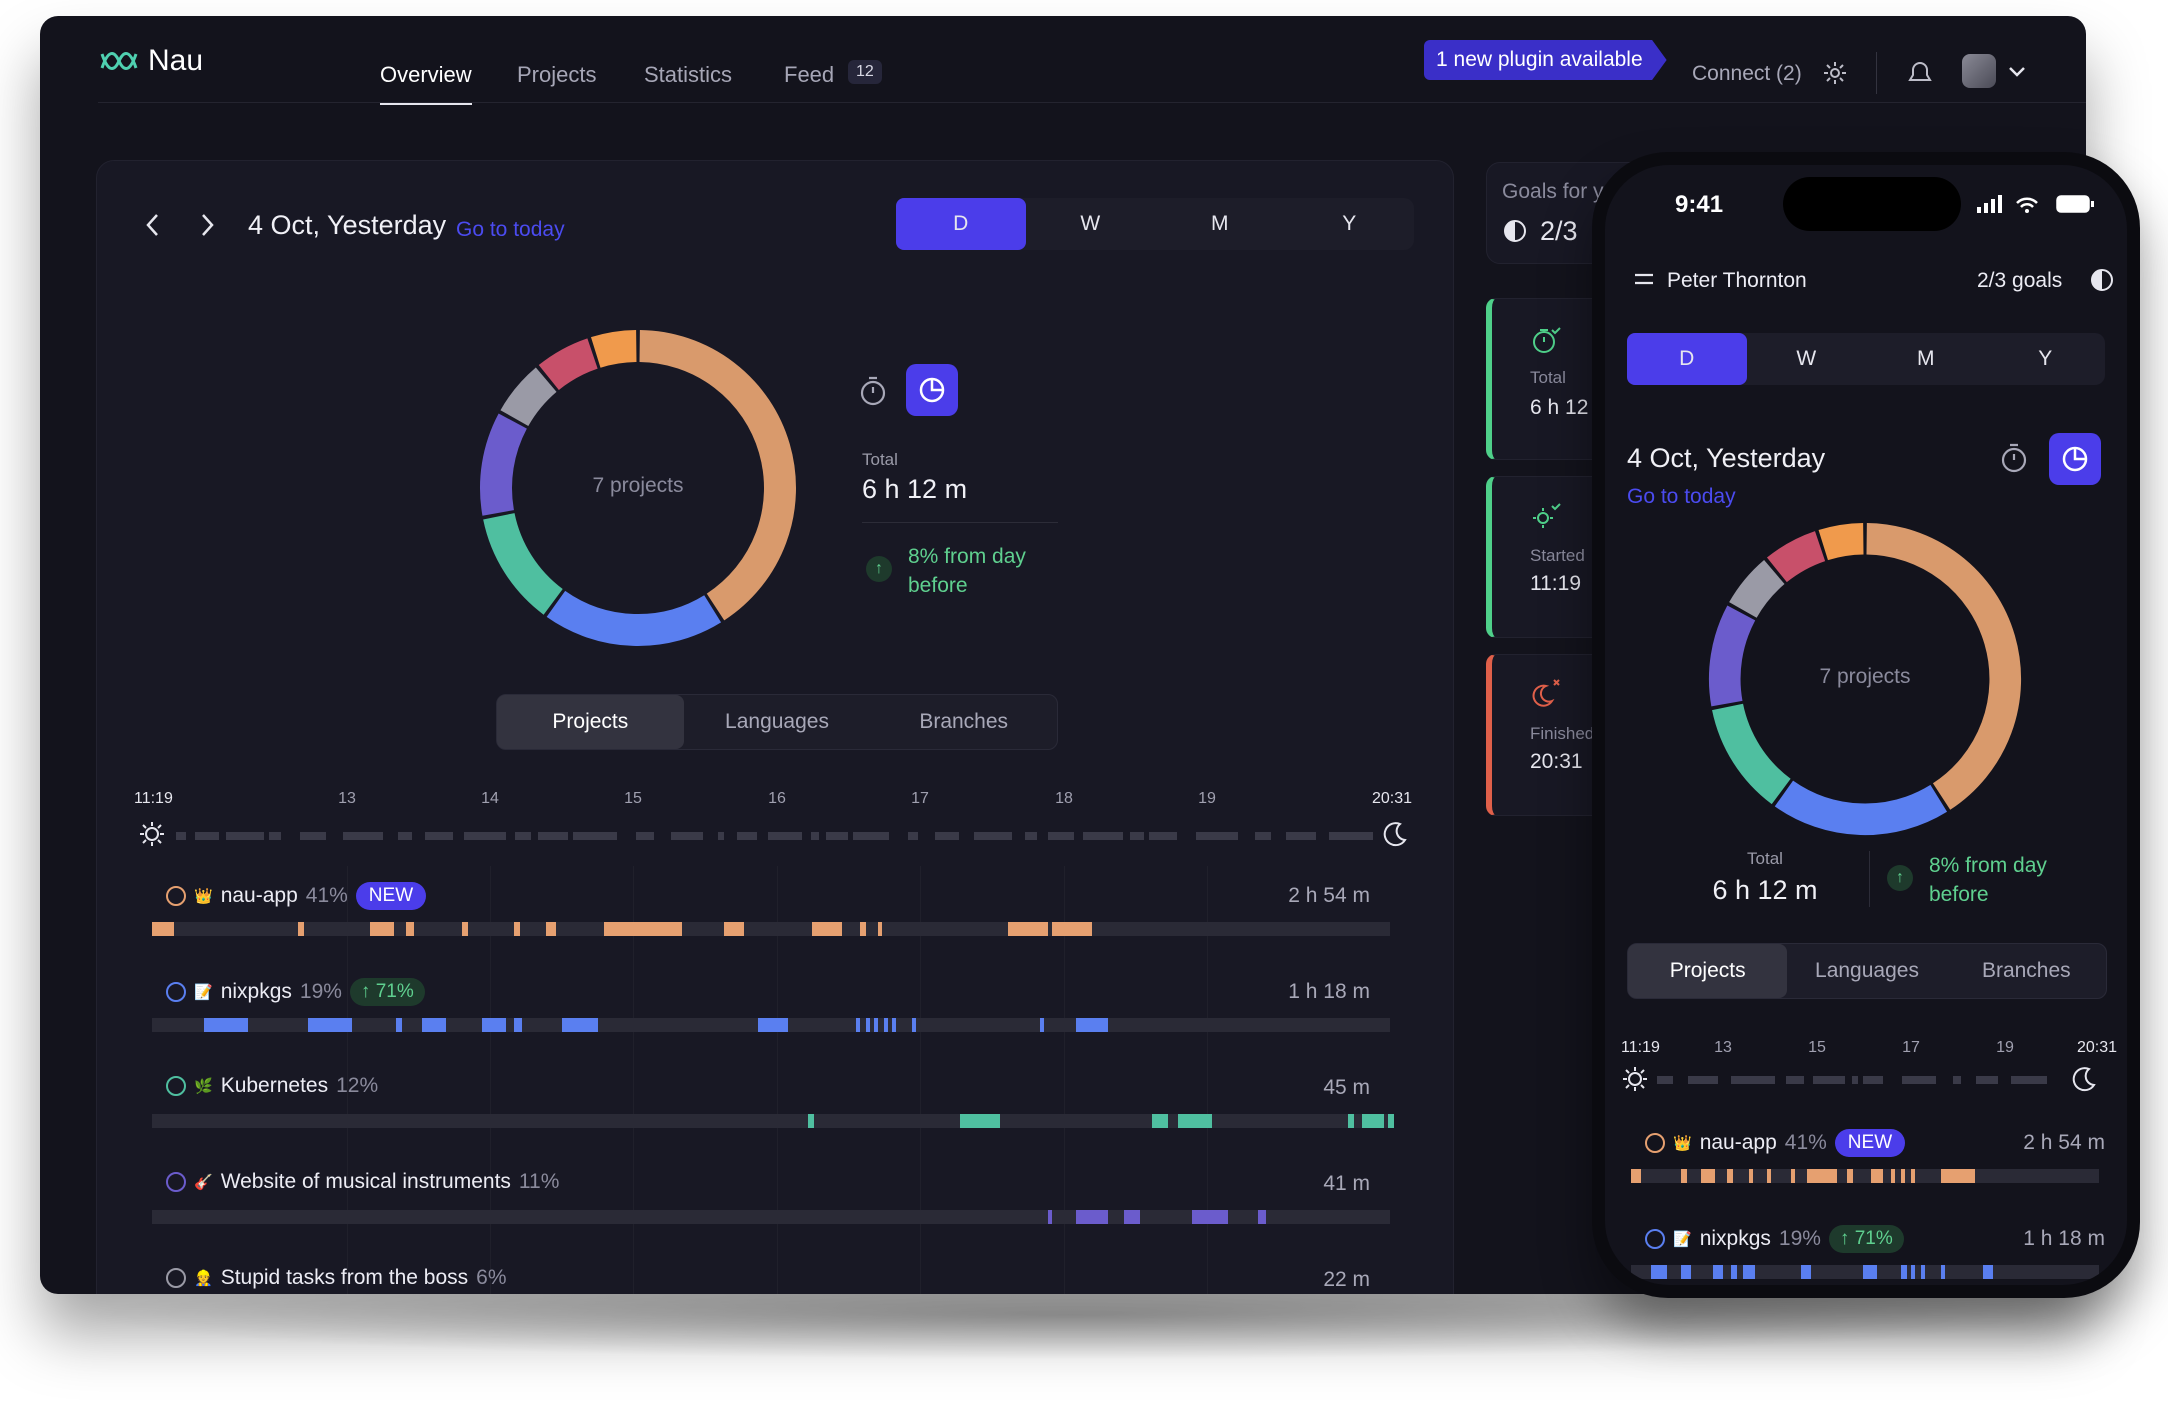 The width and height of the screenshot is (2168, 1416). What do you see at coordinates (2064, 1238) in the screenshot?
I see `project-duration: 1 h 18 m` at bounding box center [2064, 1238].